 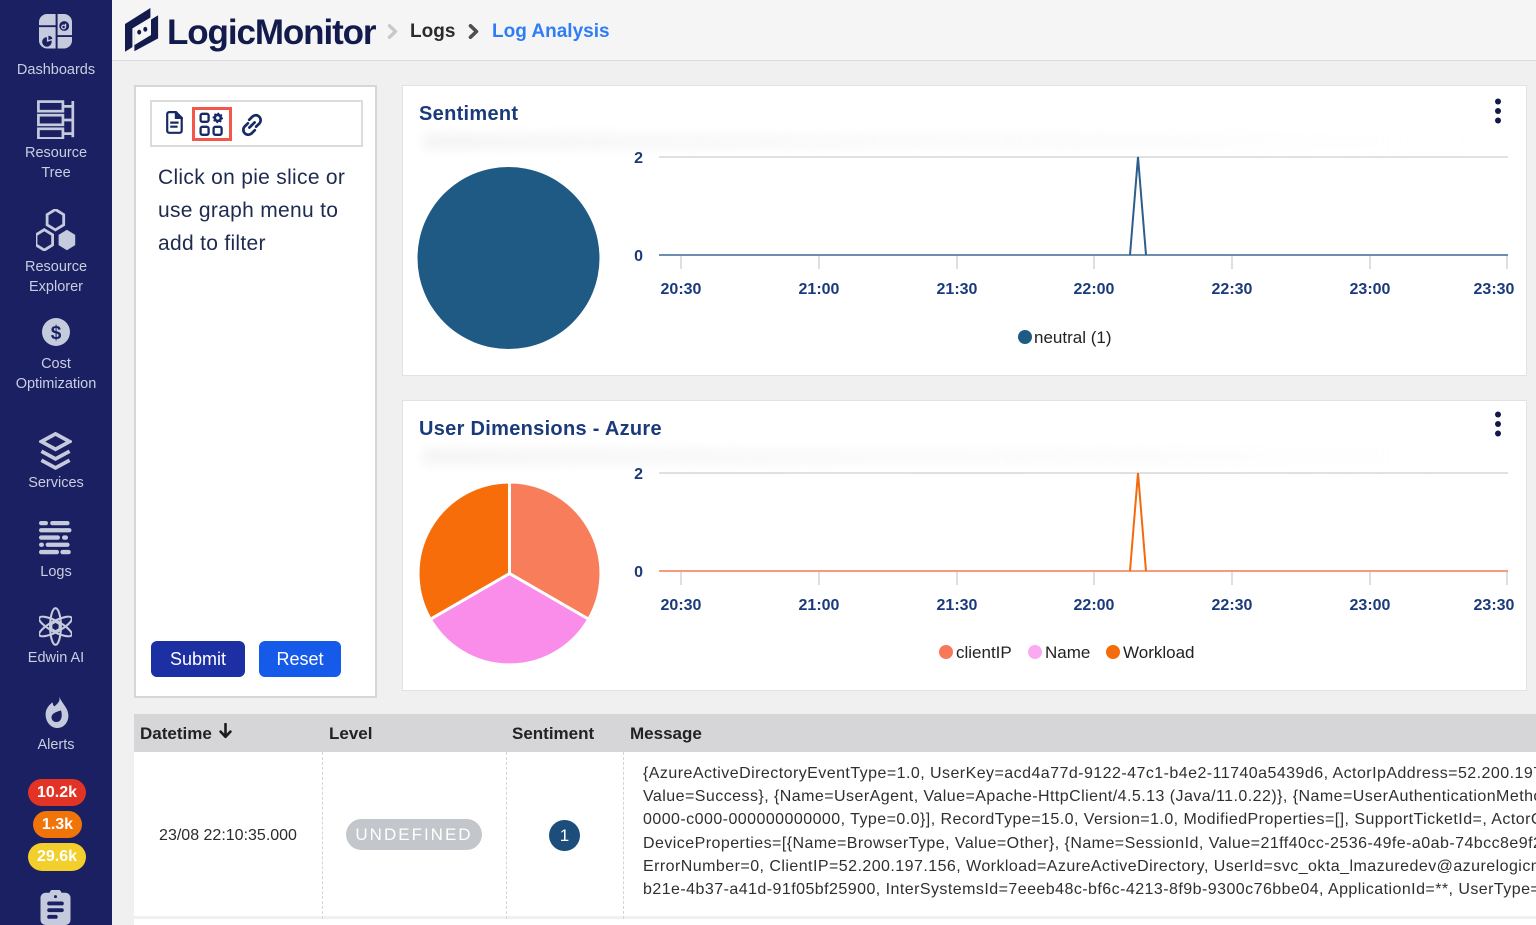 I want to click on svg-text: Workload, so click(x=1159, y=652).